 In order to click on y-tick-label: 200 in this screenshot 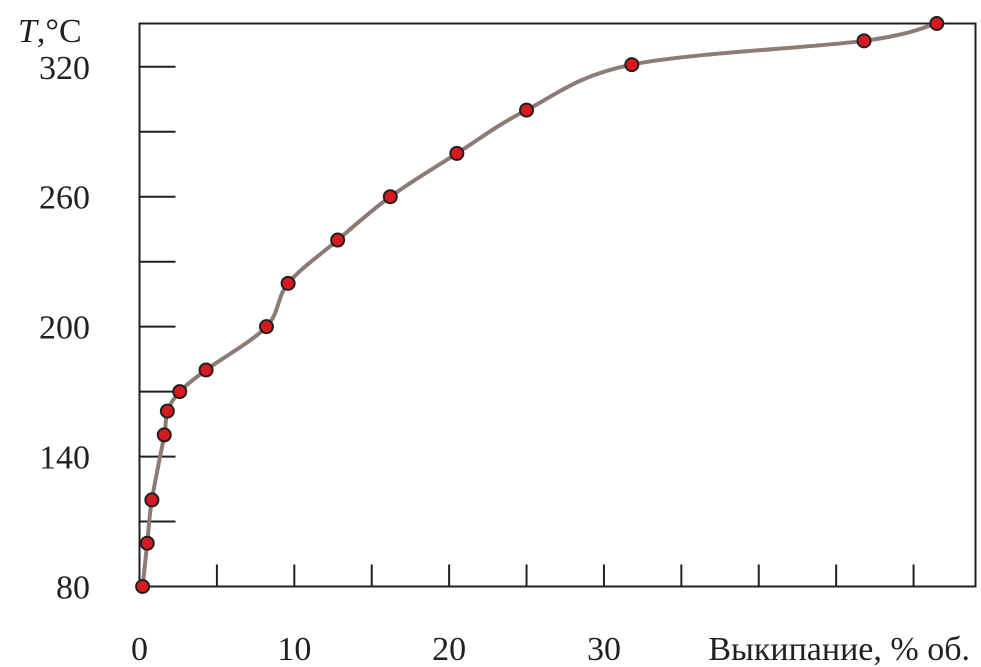, I will do `click(64, 328)`.